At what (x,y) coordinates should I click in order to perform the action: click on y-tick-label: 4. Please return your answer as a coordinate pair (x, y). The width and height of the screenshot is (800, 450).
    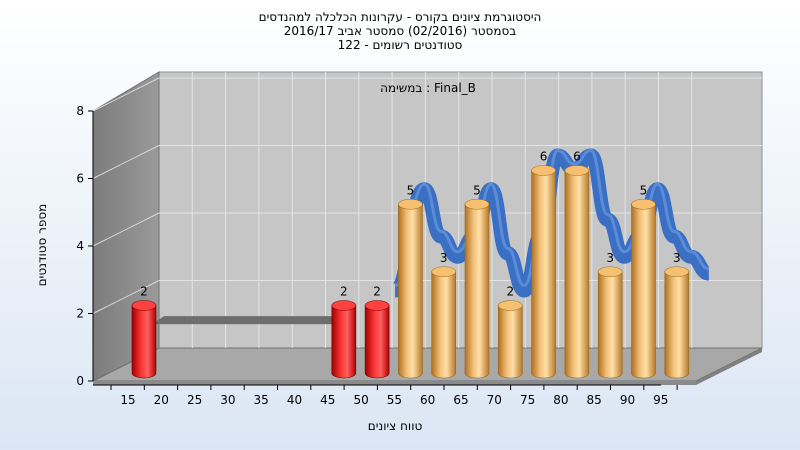
    Looking at the image, I should click on (80, 246).